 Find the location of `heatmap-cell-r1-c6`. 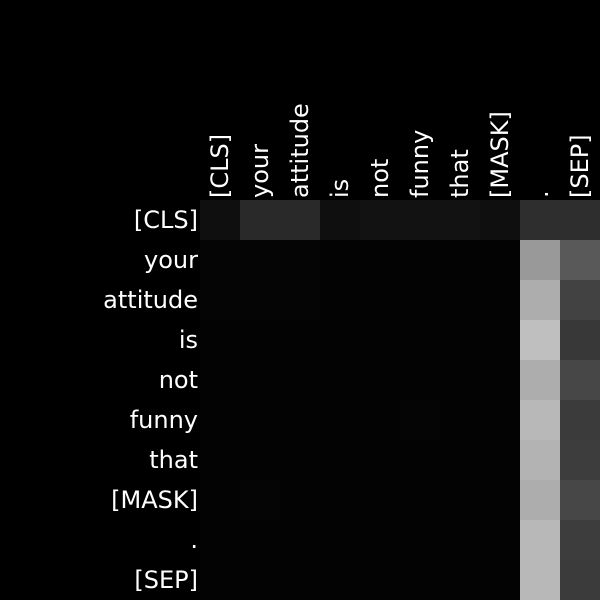

heatmap-cell-r1-c6 is located at coordinates (460, 260).